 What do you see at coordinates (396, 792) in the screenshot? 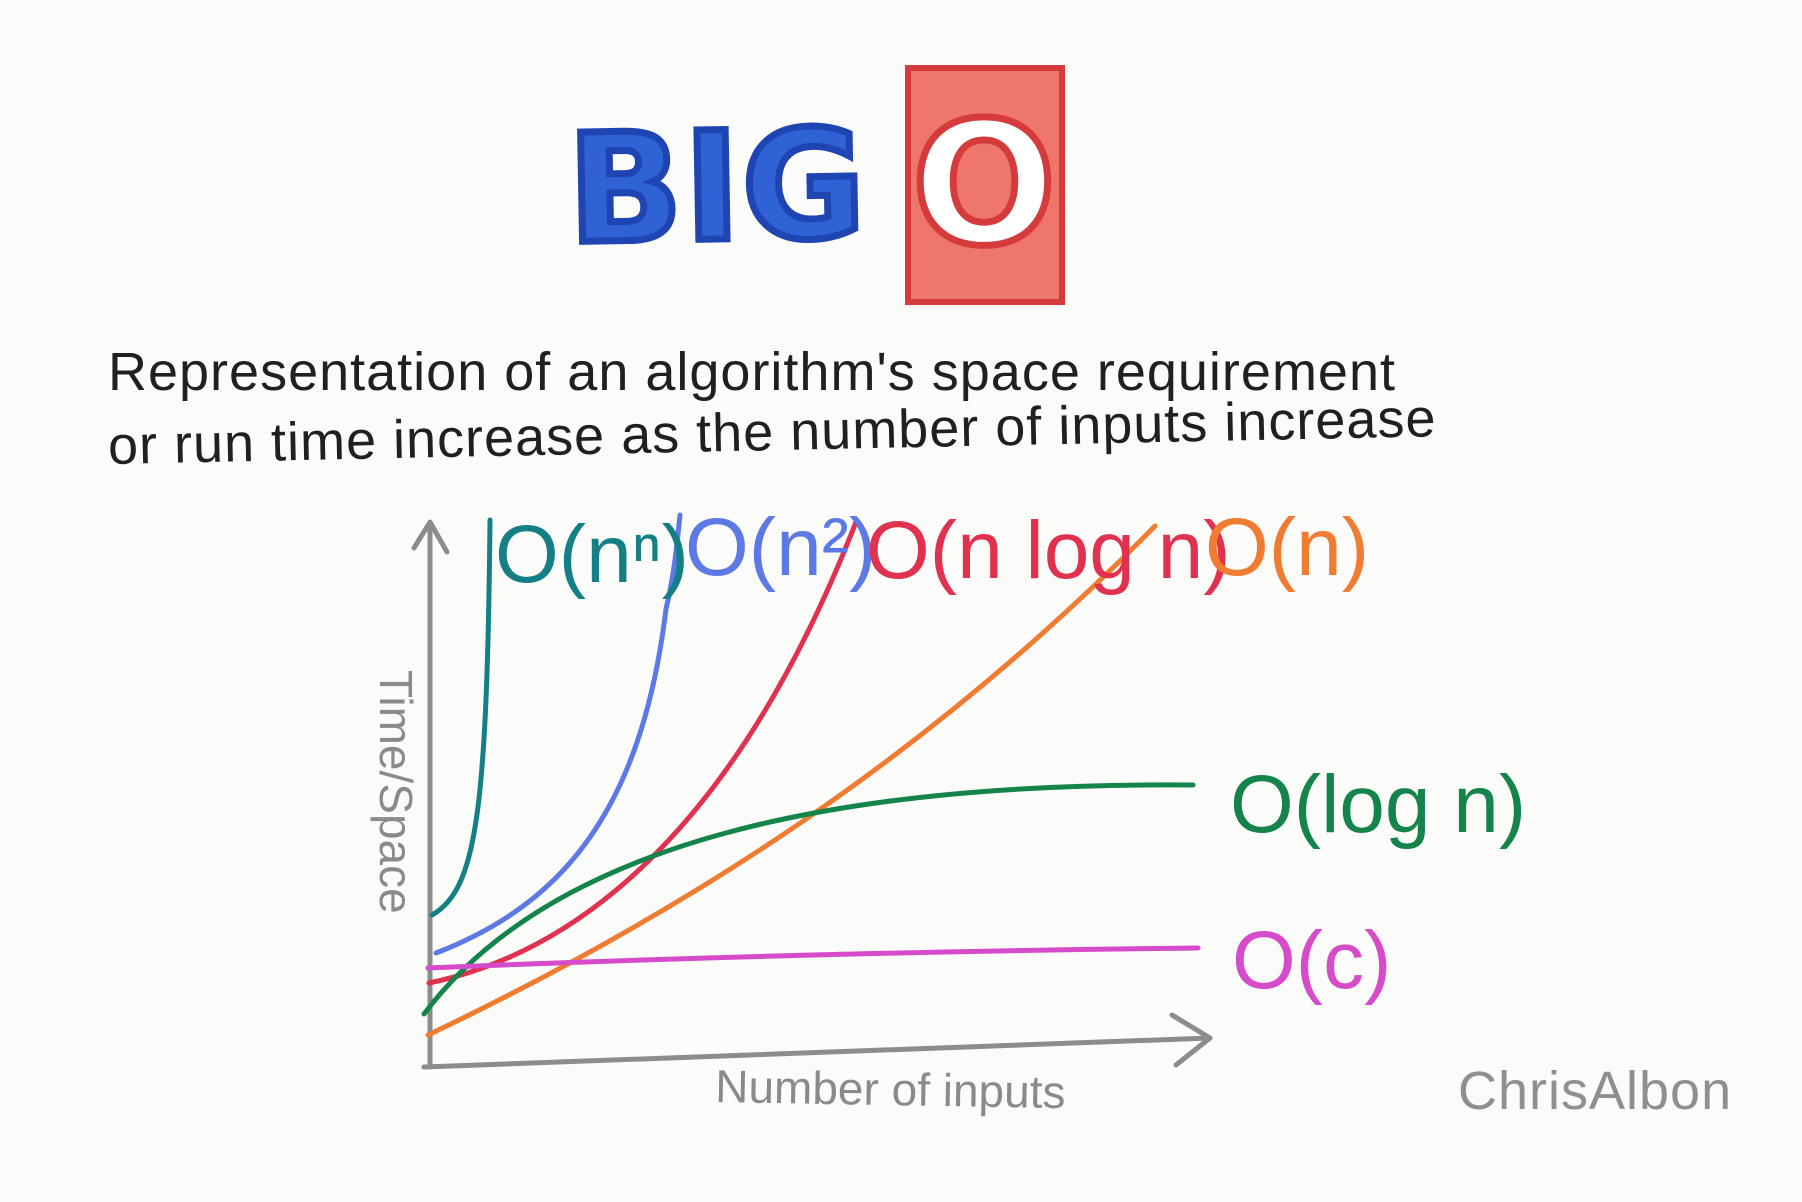
I see `y-axis-label: Time/Space` at bounding box center [396, 792].